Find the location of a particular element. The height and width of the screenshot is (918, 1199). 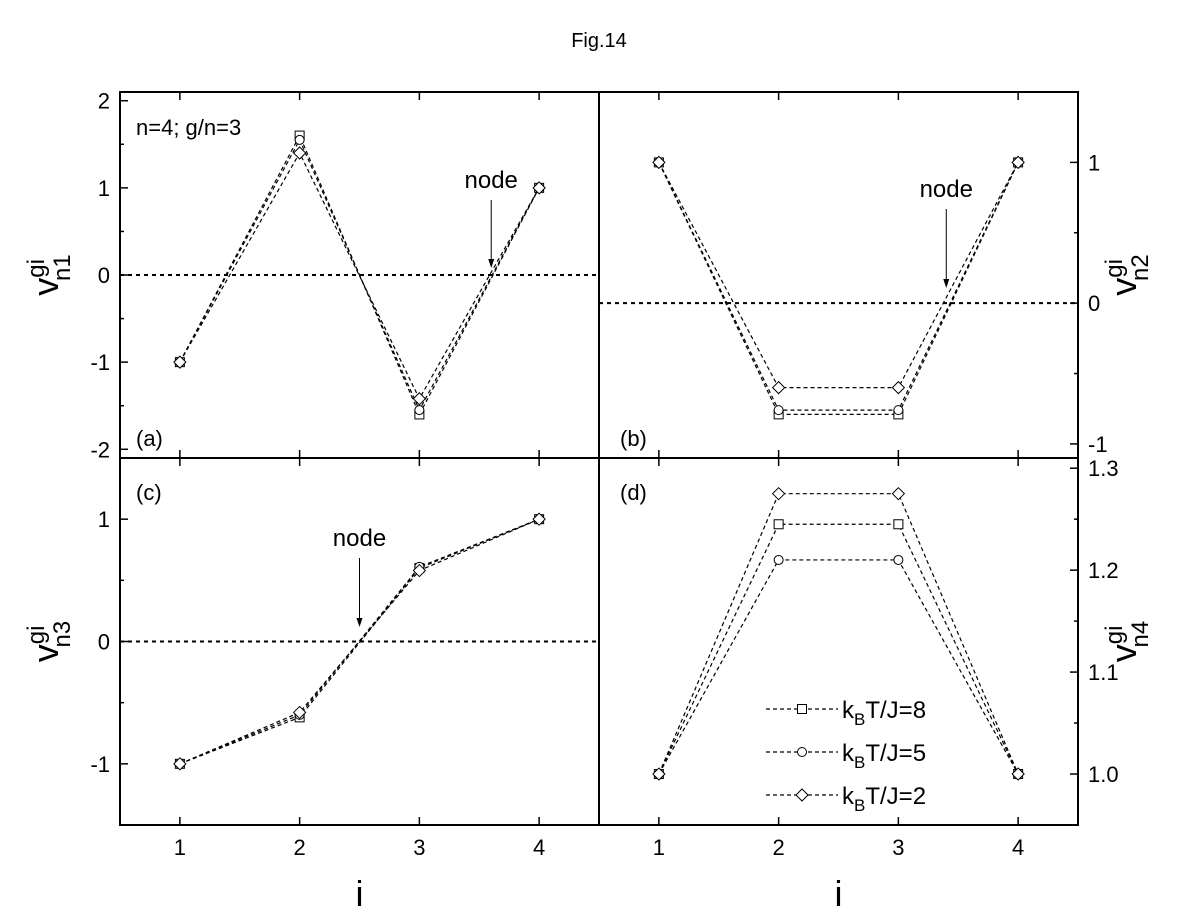

y-axis-label: vgin3 is located at coordinates (49, 641).